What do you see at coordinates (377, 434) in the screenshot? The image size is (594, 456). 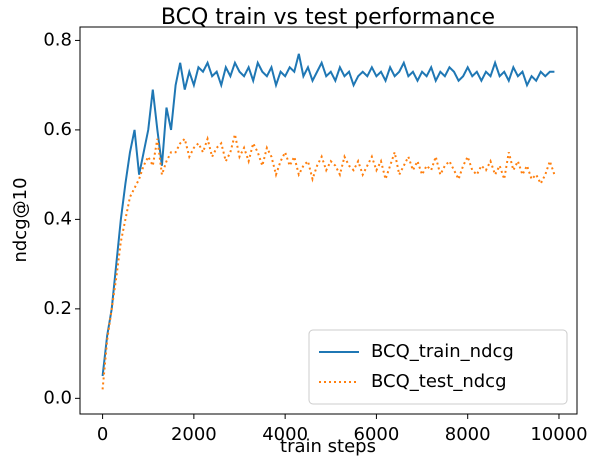 I see `x-tick-label: 6000` at bounding box center [377, 434].